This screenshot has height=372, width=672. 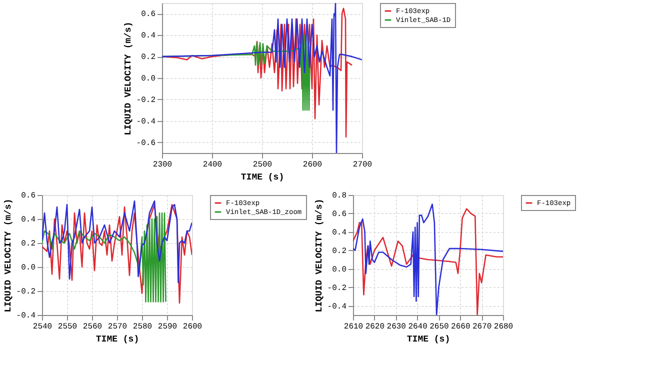 I want to click on x-tick-label: 2650, so click(x=440, y=327).